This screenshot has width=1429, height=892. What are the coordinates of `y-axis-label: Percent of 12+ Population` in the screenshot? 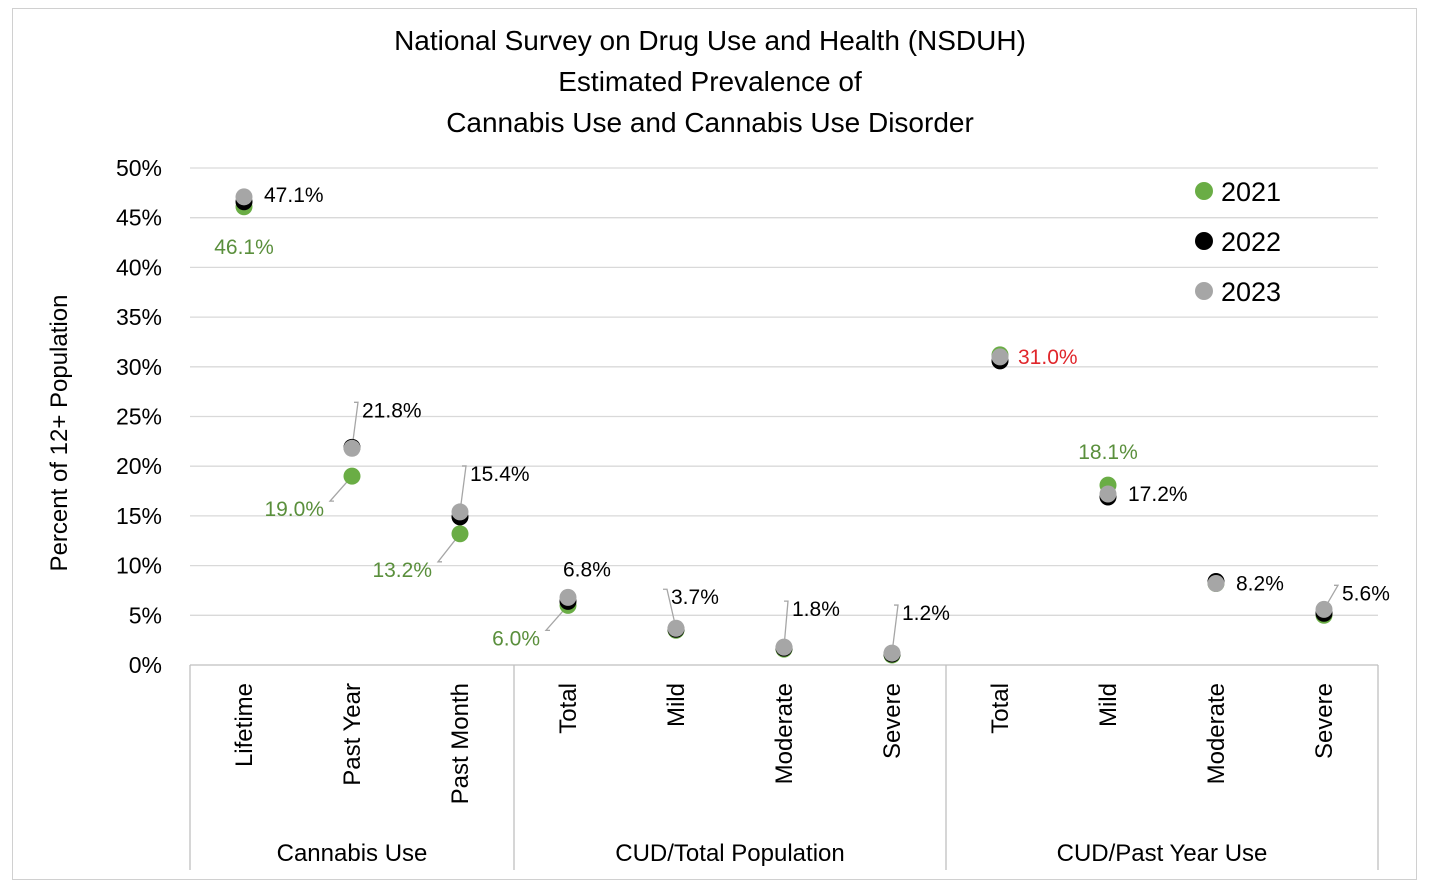 It's located at (59, 433).